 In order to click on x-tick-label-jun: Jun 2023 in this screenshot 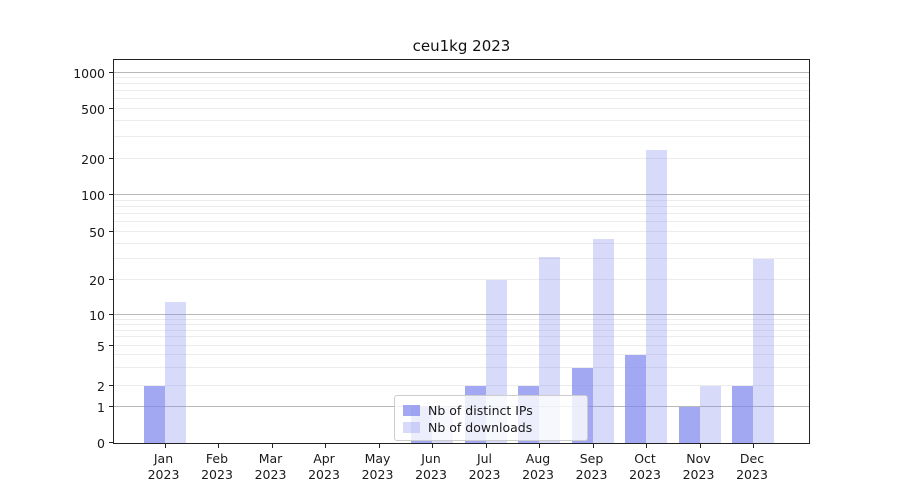, I will do `click(431, 466)`.